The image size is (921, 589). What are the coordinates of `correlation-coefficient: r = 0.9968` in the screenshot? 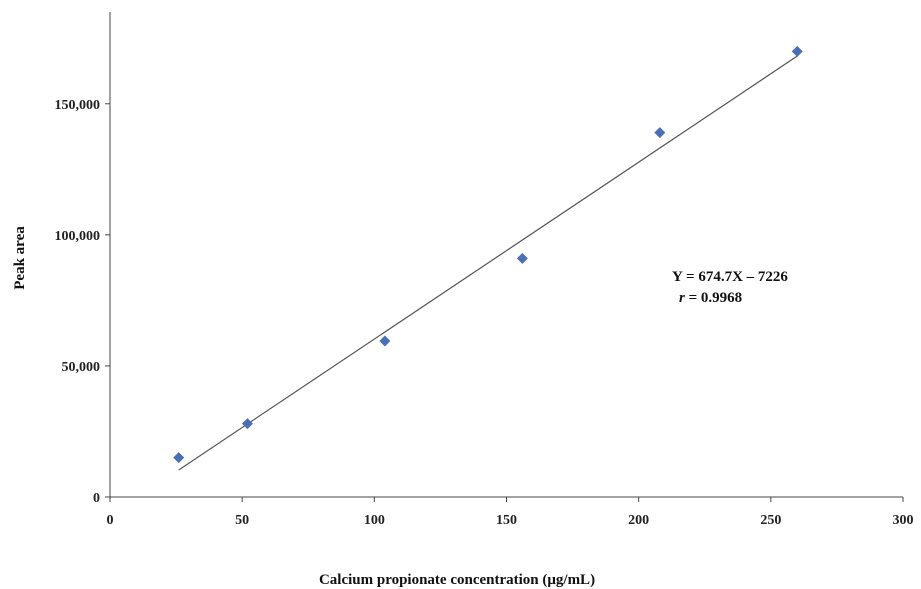 It's located at (710, 298).